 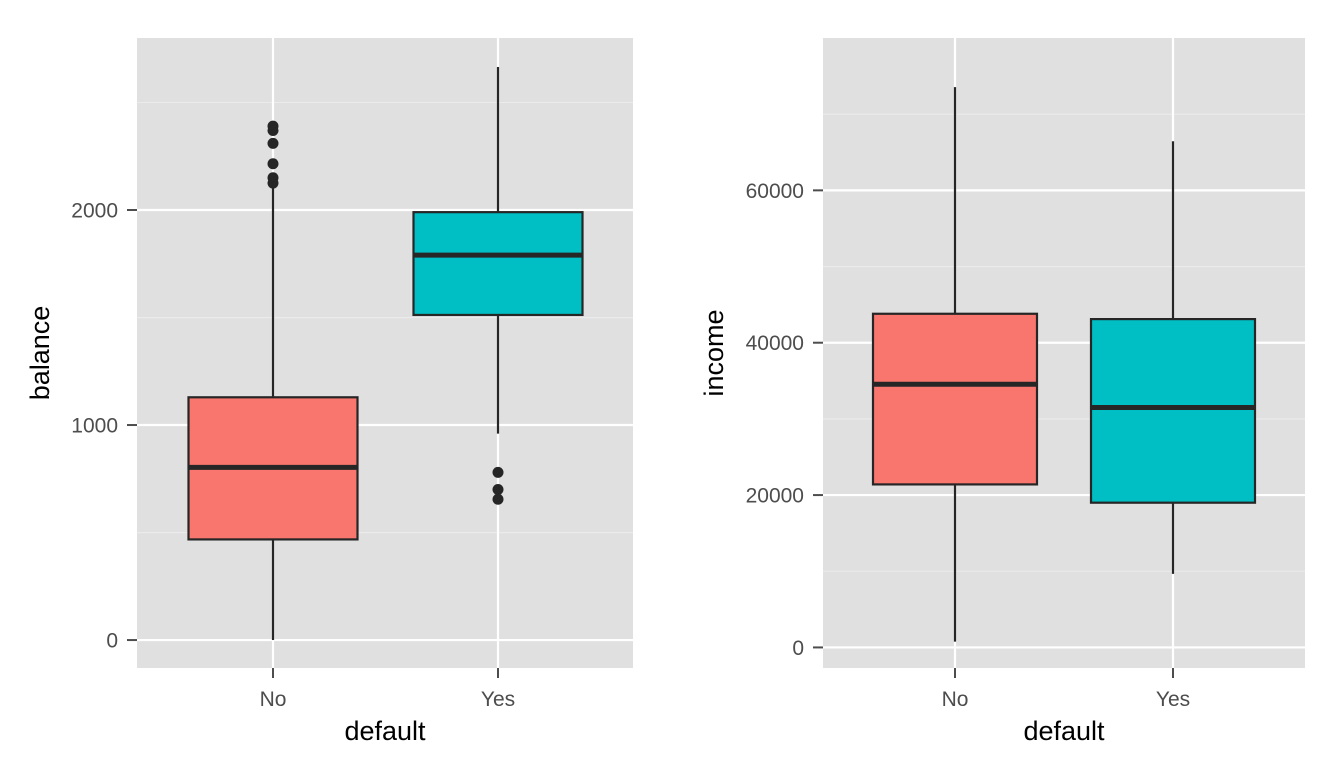 I want to click on y-axis-title: income, so click(x=714, y=352).